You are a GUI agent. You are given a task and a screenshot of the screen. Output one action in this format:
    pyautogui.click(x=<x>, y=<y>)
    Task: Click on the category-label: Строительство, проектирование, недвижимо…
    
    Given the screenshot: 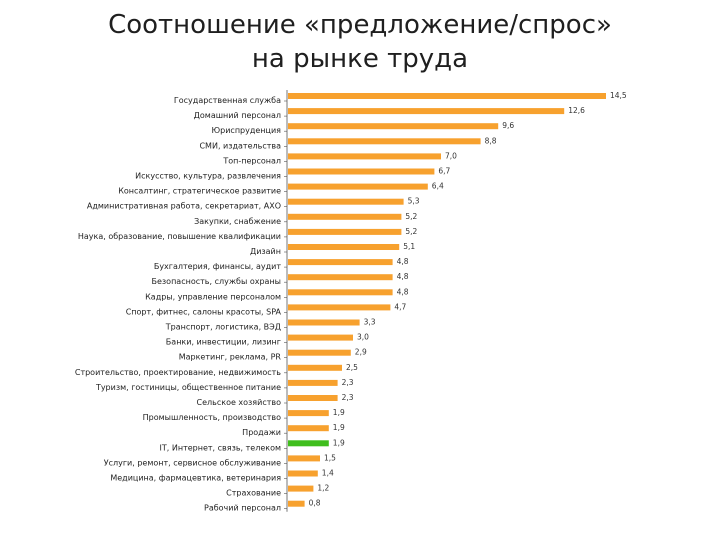 What is the action you would take?
    pyautogui.click(x=178, y=372)
    